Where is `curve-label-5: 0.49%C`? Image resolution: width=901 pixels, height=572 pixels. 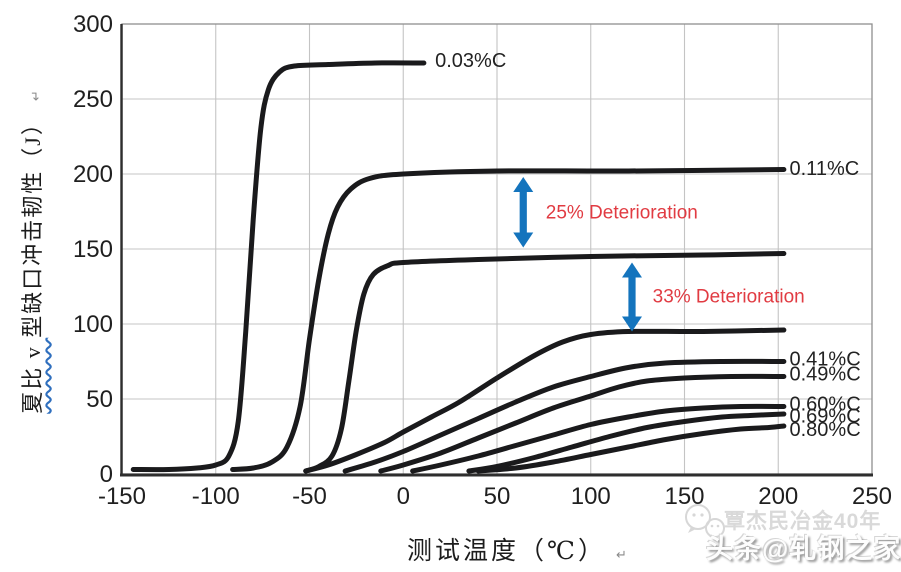 curve-label-5: 0.49%C is located at coordinates (825, 375).